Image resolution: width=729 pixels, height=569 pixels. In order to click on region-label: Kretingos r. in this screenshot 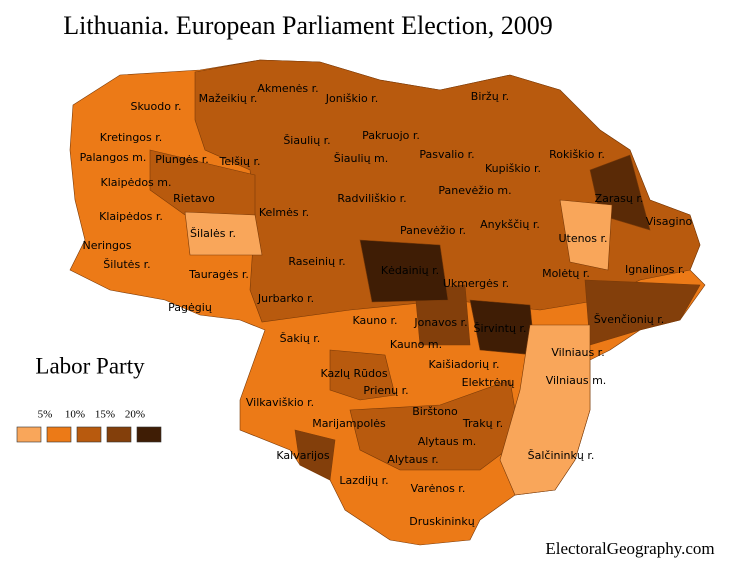, I will do `click(131, 137)`.